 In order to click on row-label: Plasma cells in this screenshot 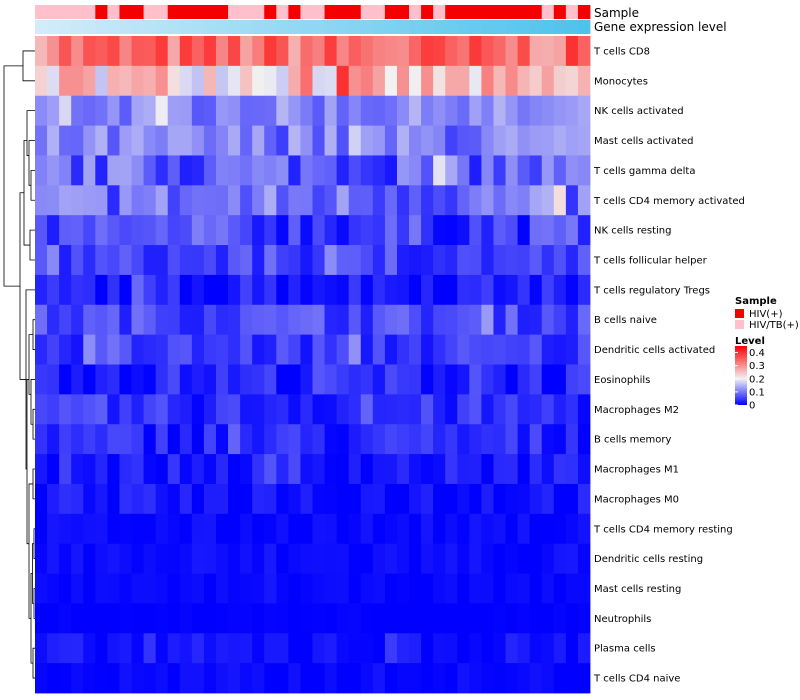, I will do `click(625, 649)`.